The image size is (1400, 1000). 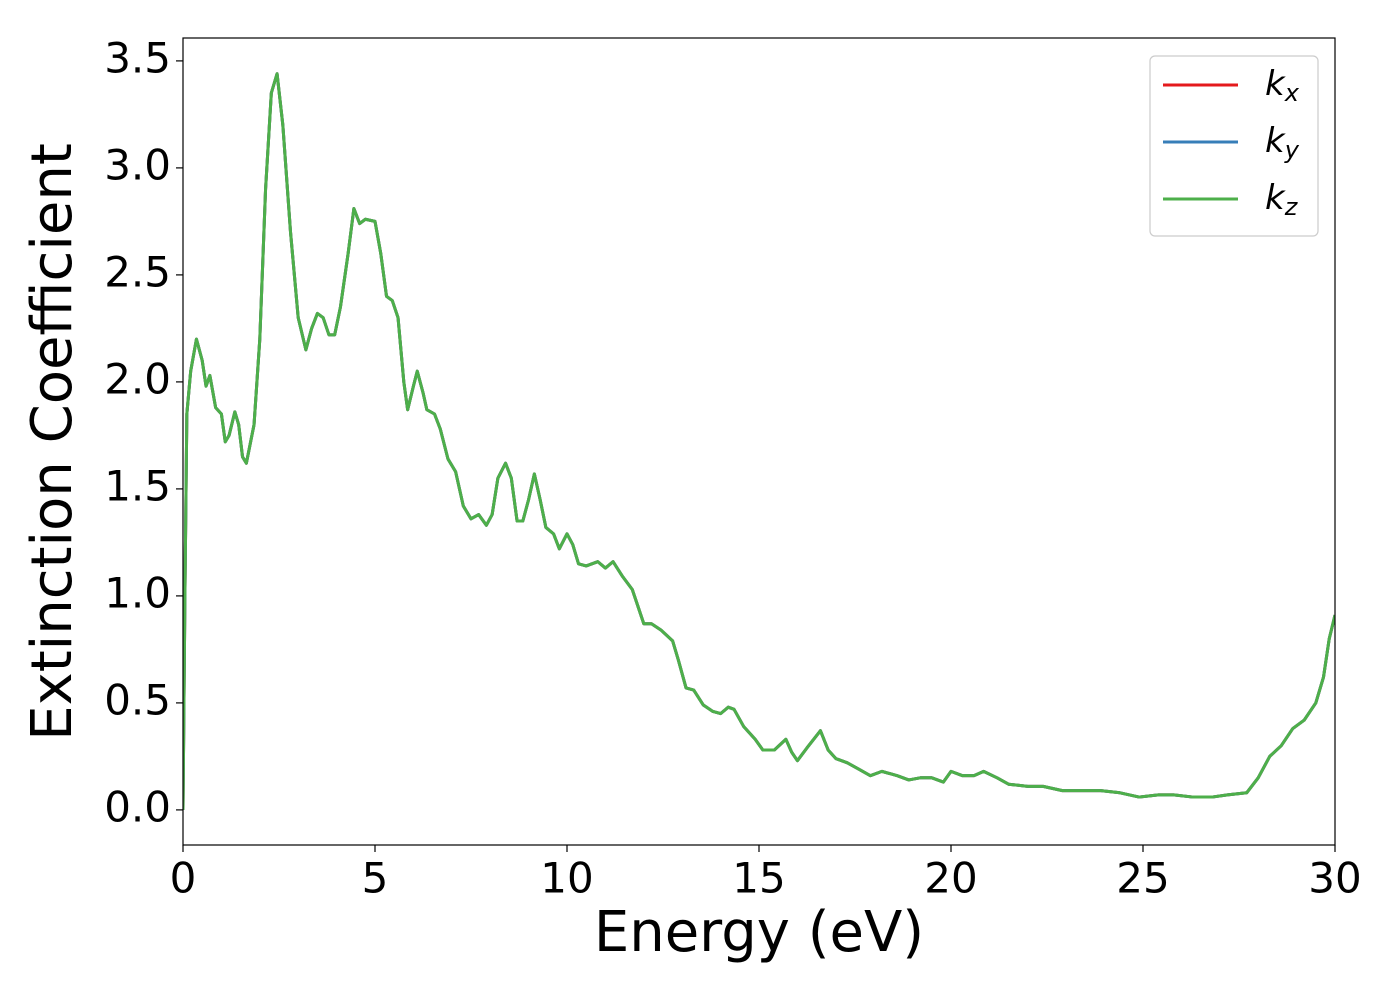 I want to click on x-tick-label: 15, so click(x=758, y=878).